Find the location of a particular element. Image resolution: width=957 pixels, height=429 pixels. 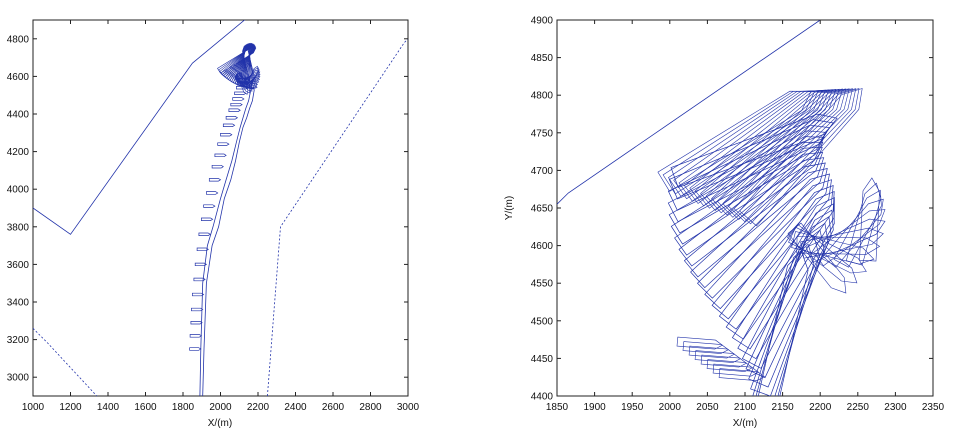

y-tick-label: 4750 is located at coordinates (542, 133).